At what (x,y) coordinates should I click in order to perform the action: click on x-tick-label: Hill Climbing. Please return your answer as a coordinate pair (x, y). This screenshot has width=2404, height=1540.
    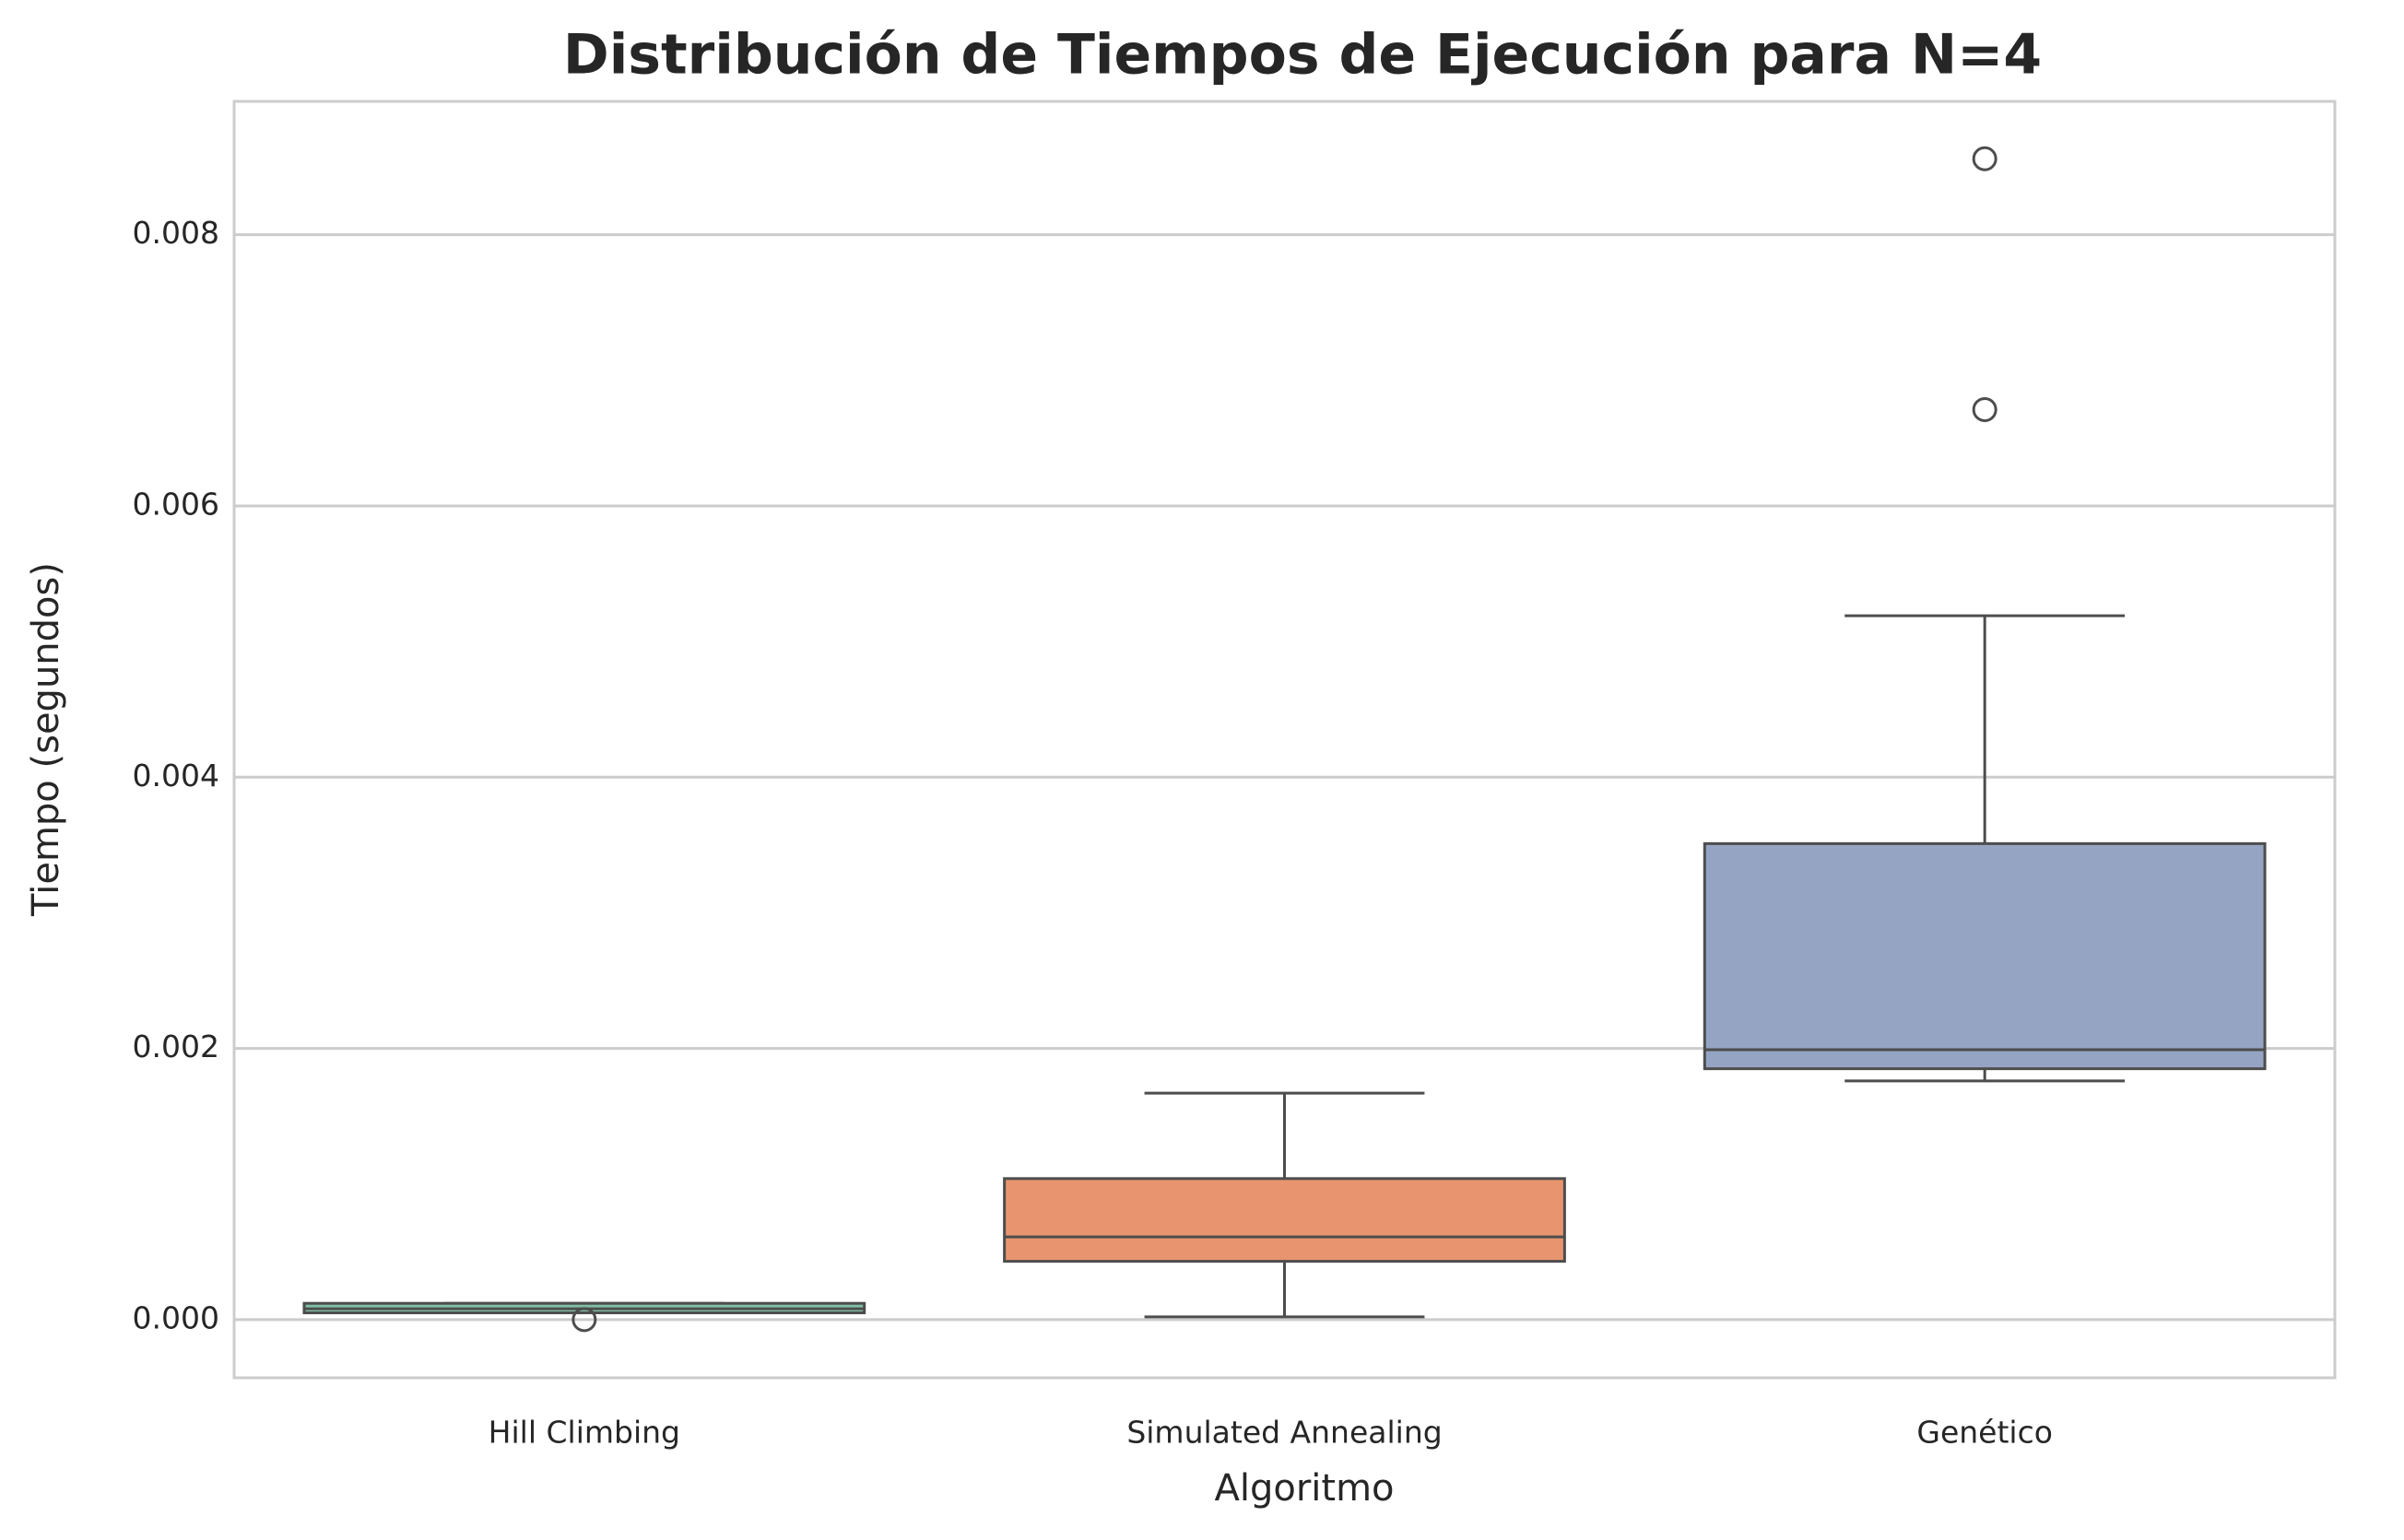
    Looking at the image, I should click on (584, 1433).